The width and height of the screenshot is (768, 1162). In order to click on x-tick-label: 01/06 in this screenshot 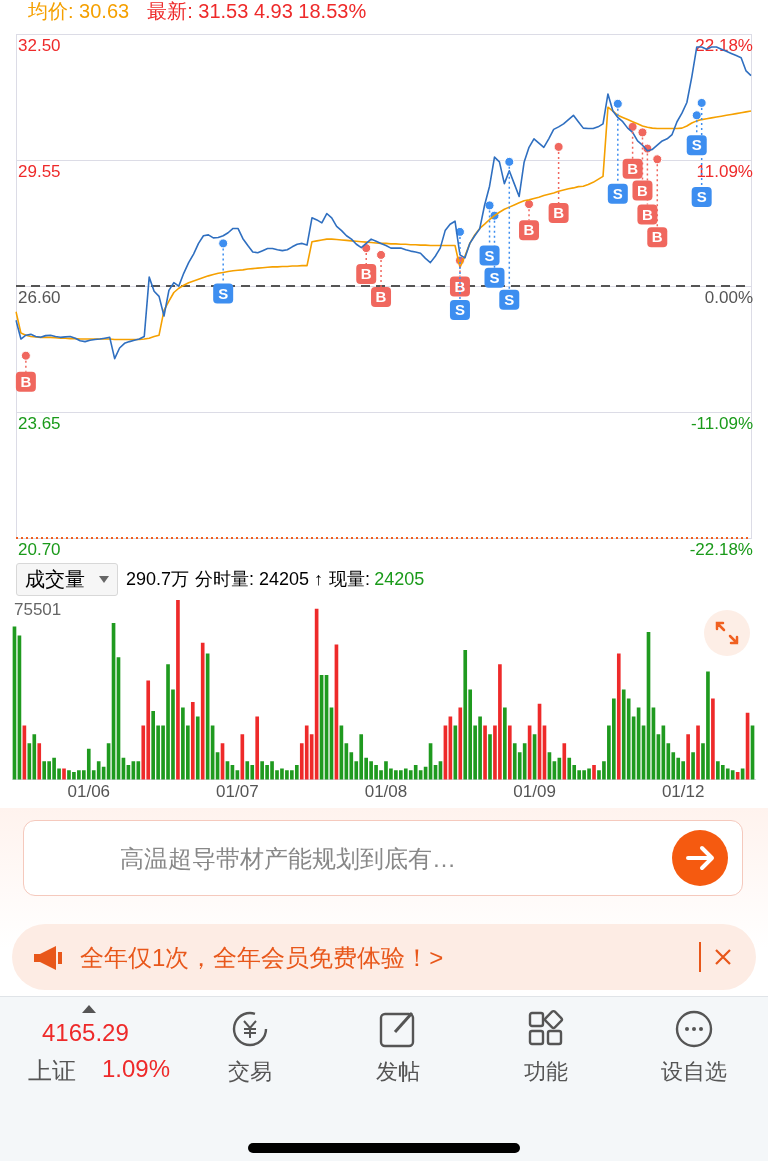, I will do `click(89, 792)`.